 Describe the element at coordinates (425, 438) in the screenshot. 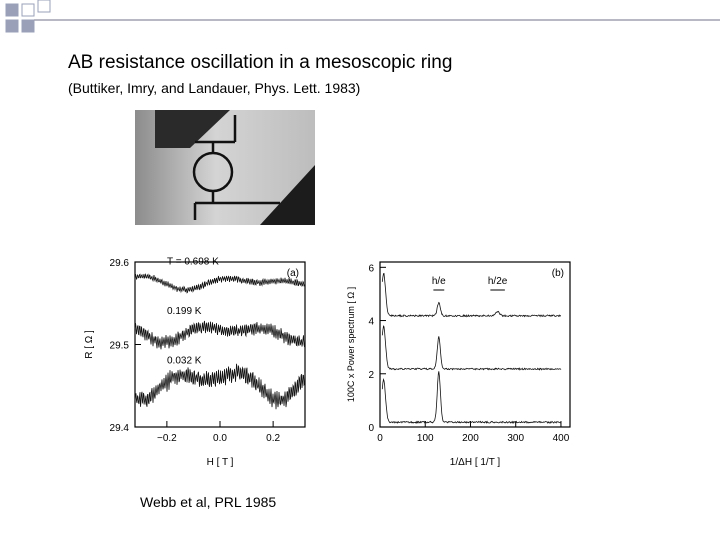

I see `panel-b-x-tick-label: 100` at that location.